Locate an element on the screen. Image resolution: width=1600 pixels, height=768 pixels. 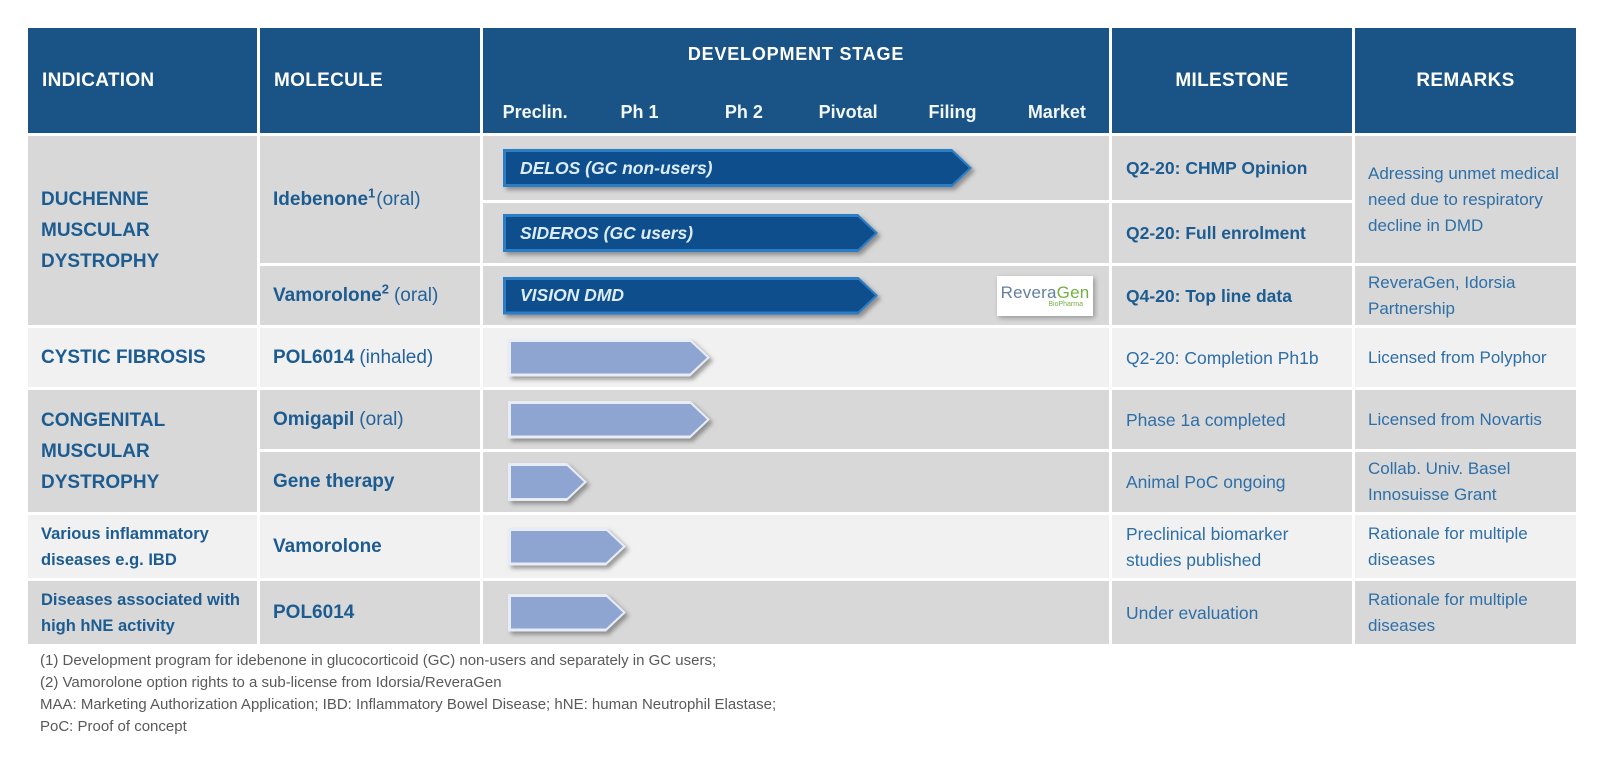
devstage-pol6014-hne is located at coordinates (796, 612).